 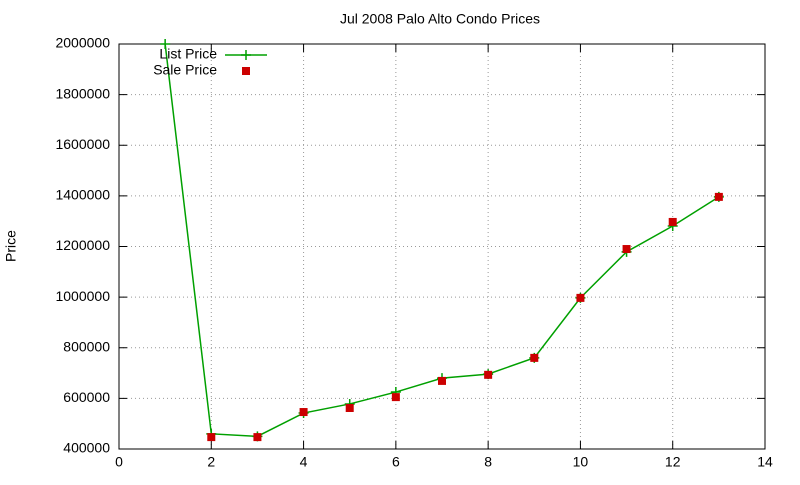 I want to click on x-tick-label: 8, so click(x=488, y=462).